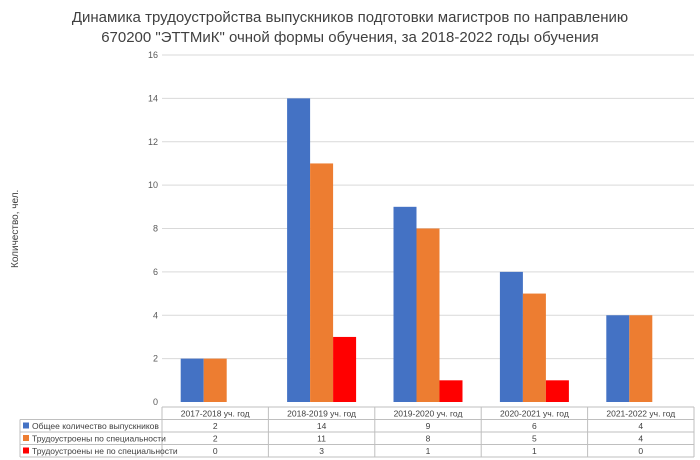 The image size is (700, 460). I want to click on data-label: 8, so click(428, 439).